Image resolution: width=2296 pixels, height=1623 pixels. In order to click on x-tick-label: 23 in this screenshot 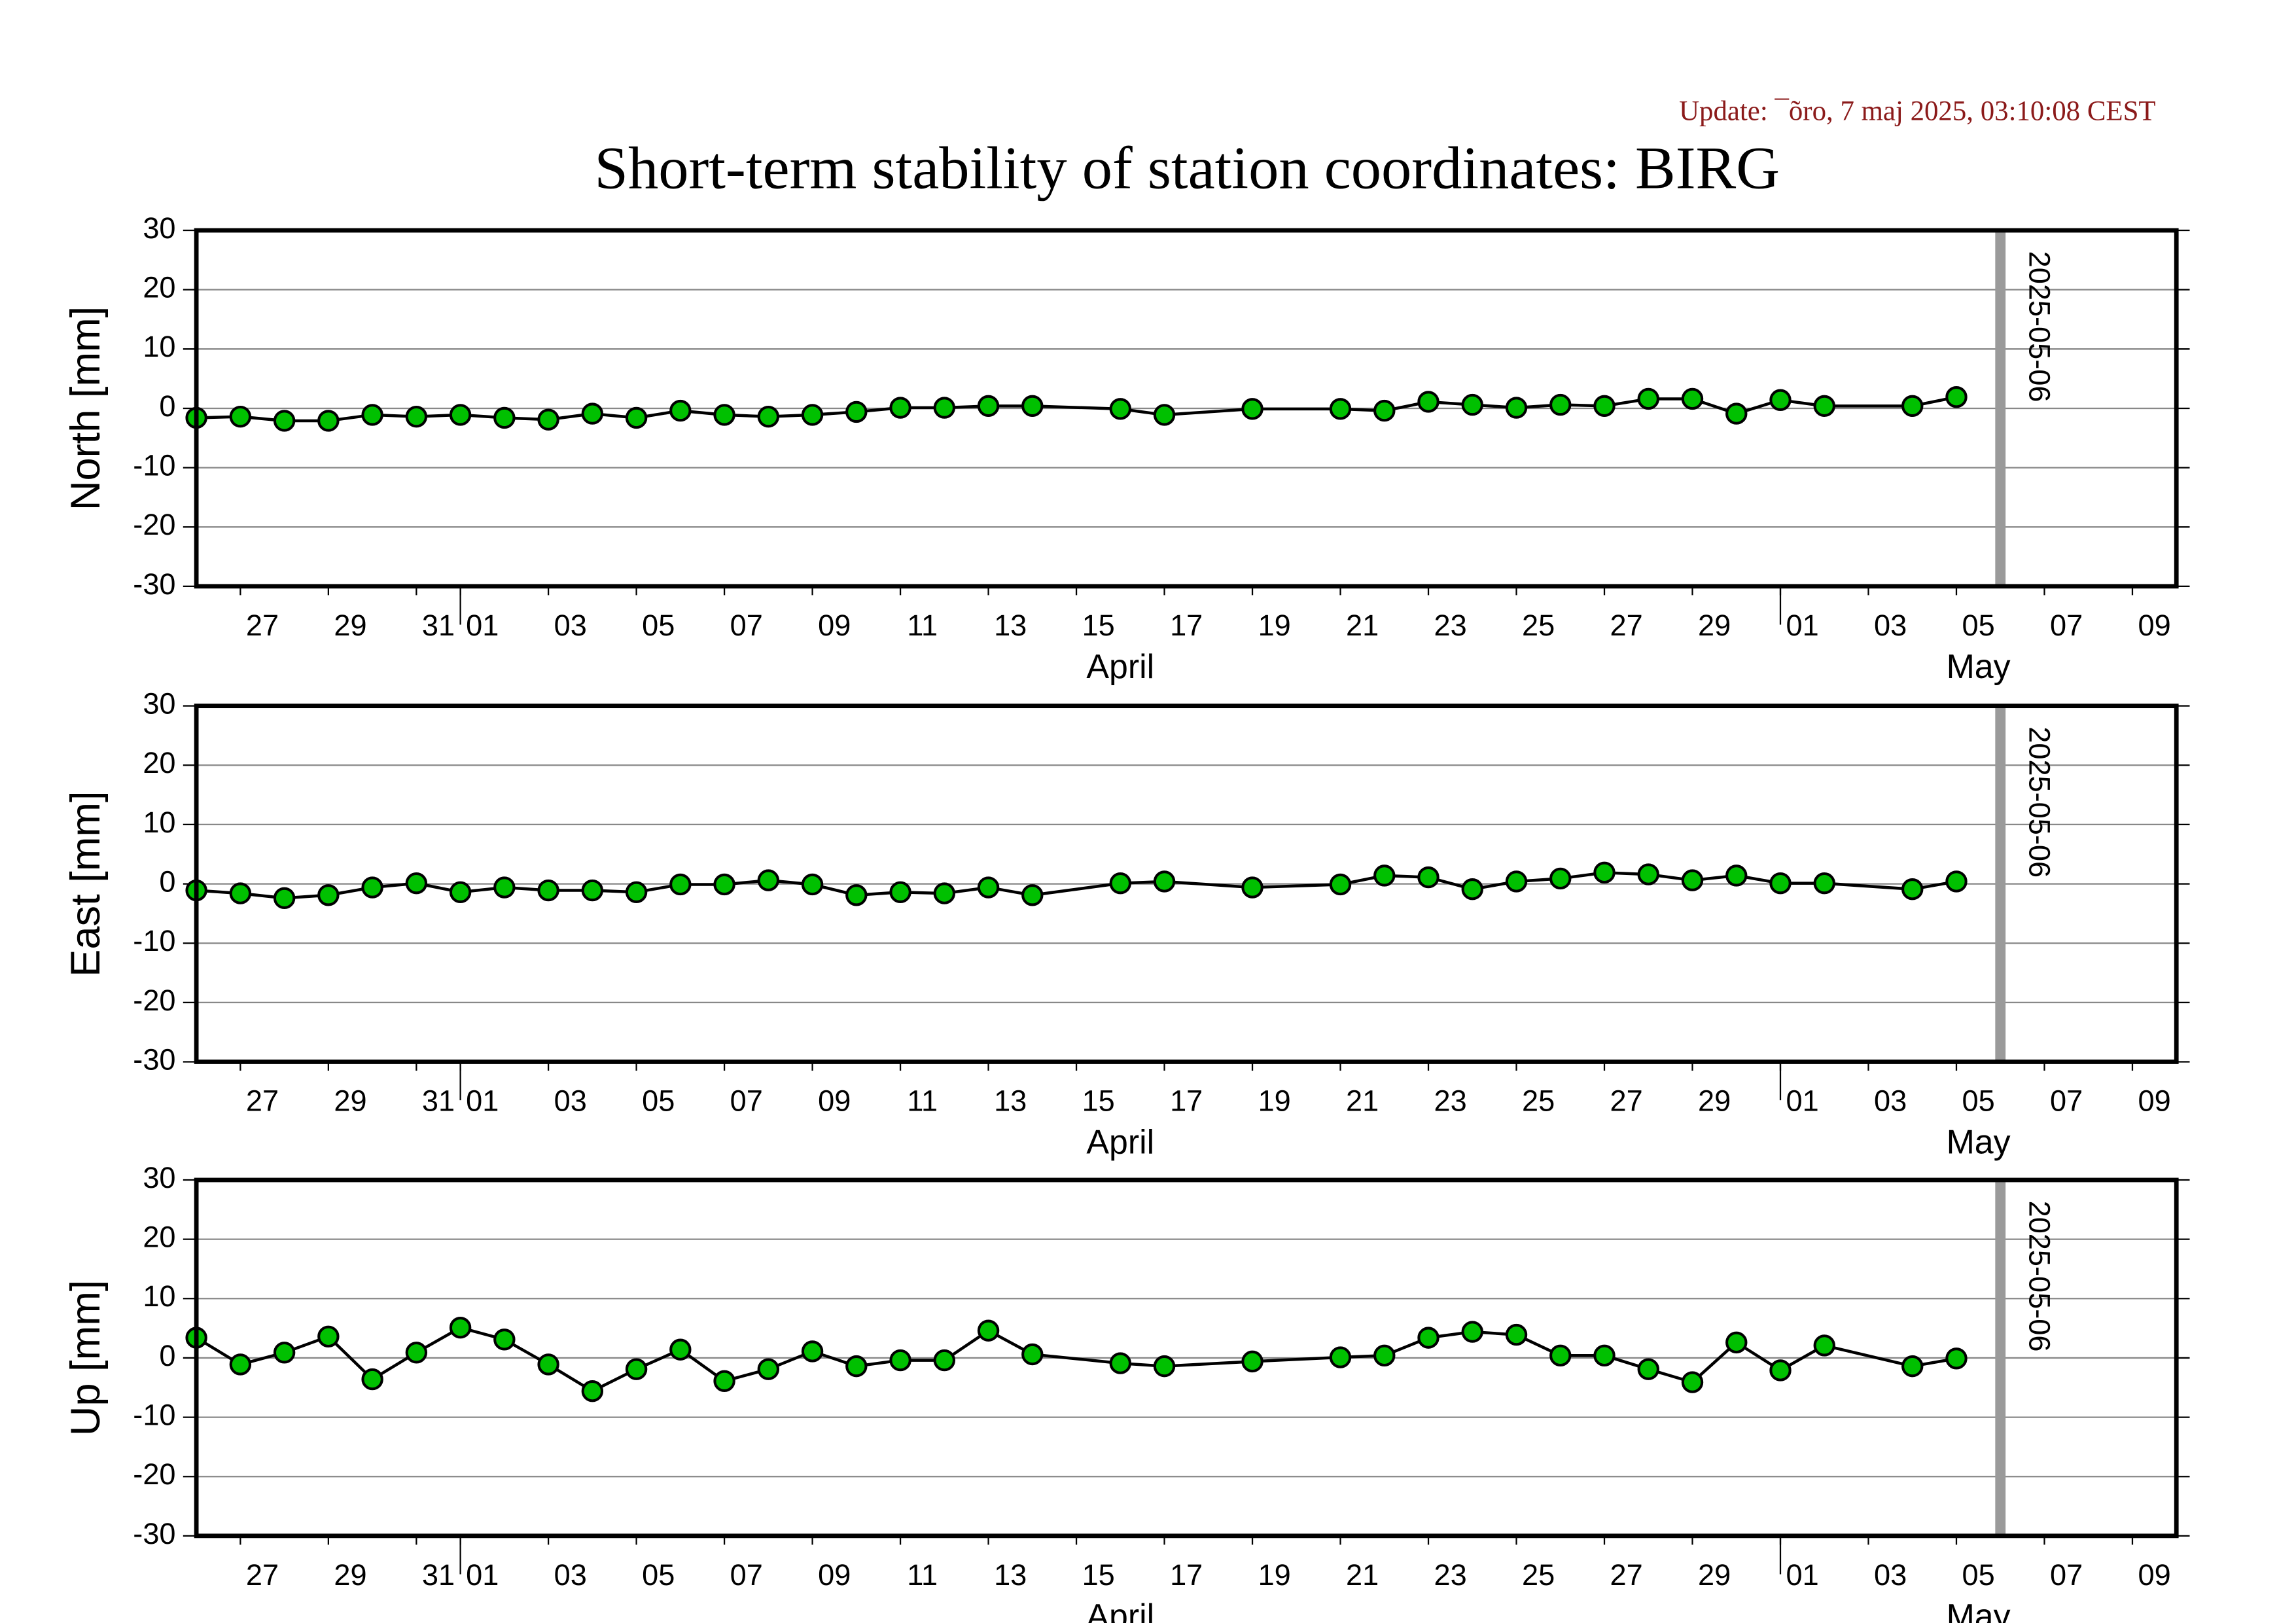, I will do `click(1450, 625)`.